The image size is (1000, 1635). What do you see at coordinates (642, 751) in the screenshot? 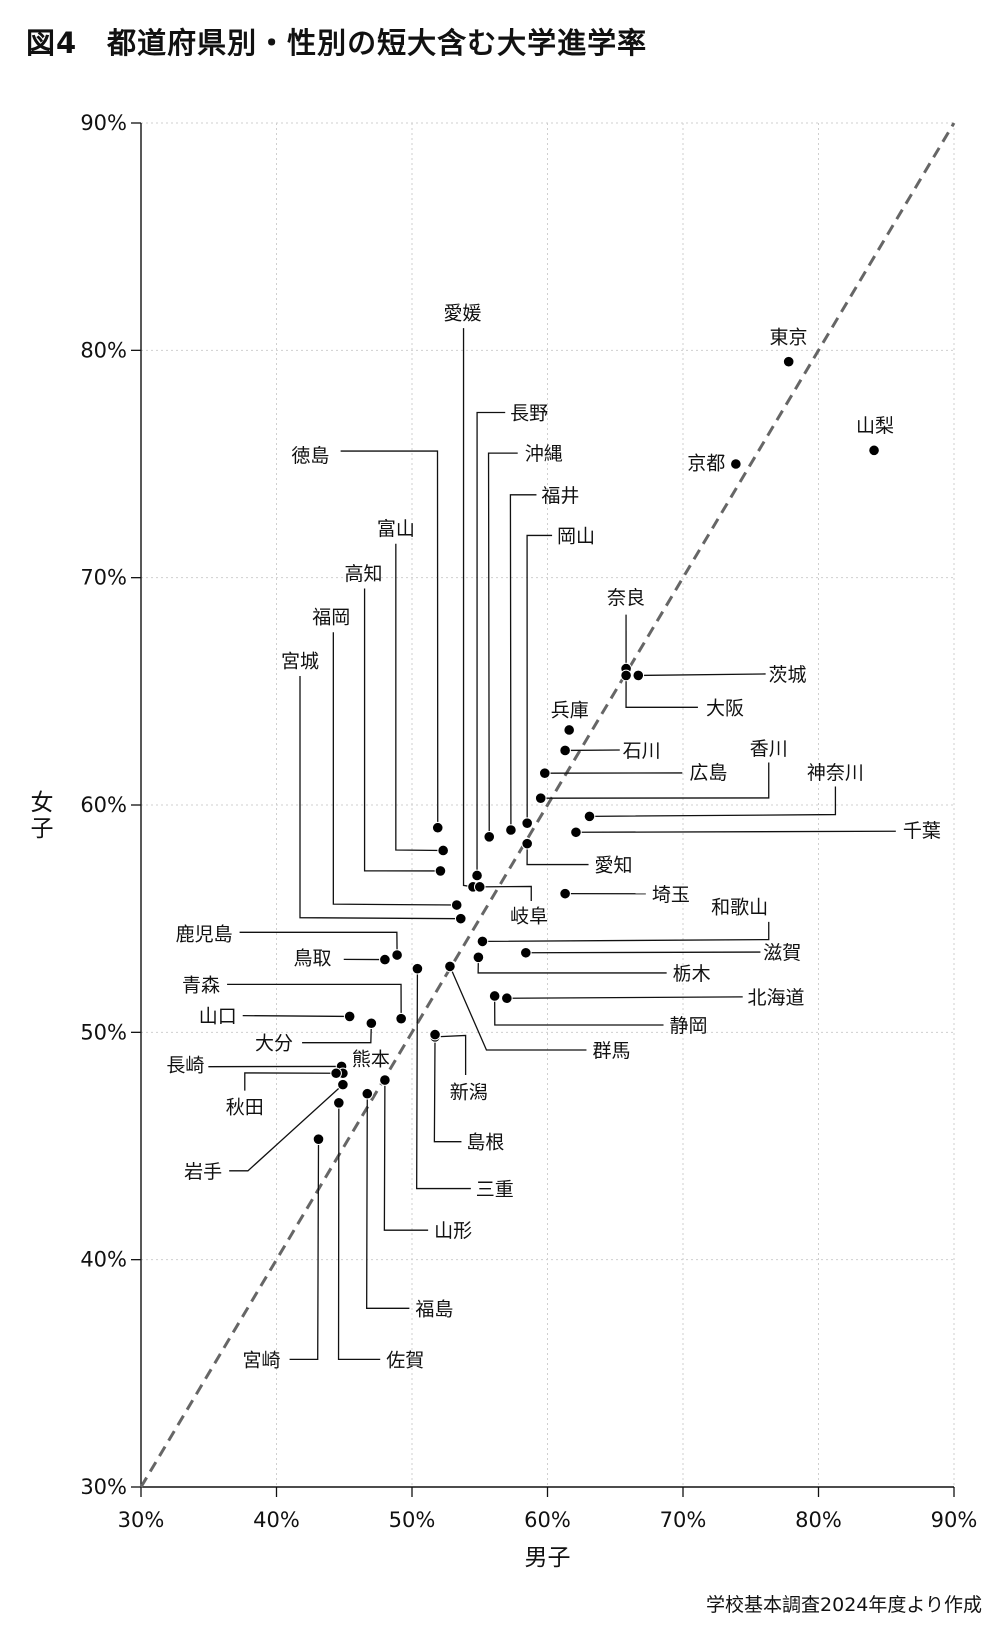
I see `point-label: 石川` at bounding box center [642, 751].